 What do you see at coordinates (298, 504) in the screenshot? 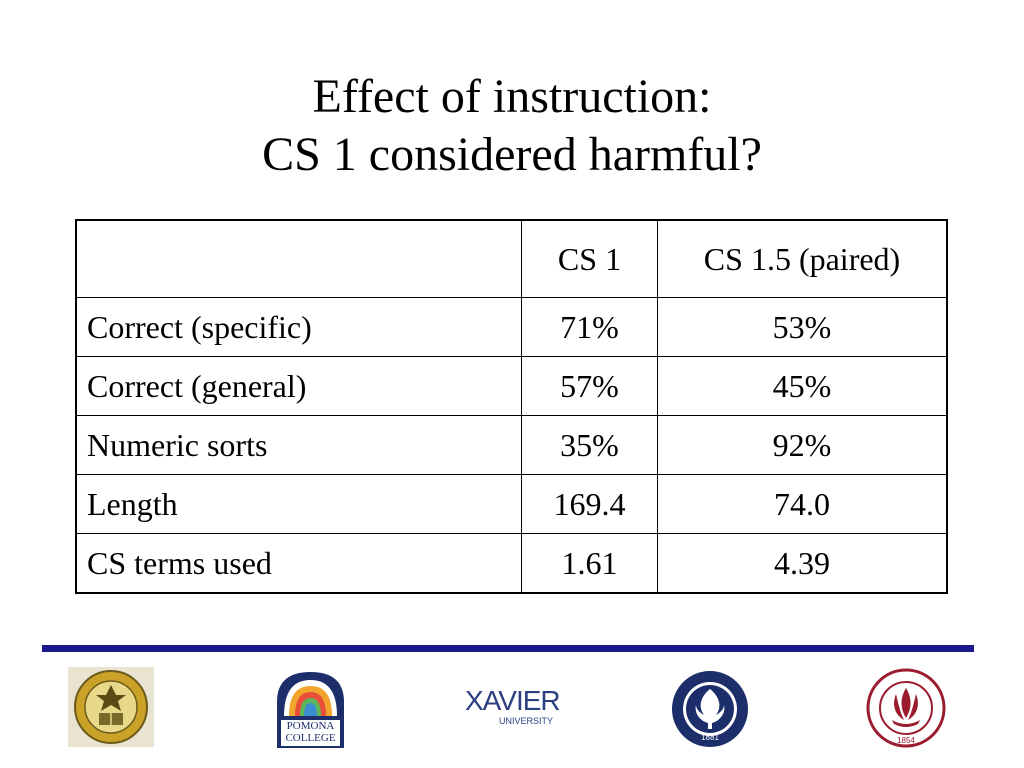
I see `row-label: Length` at bounding box center [298, 504].